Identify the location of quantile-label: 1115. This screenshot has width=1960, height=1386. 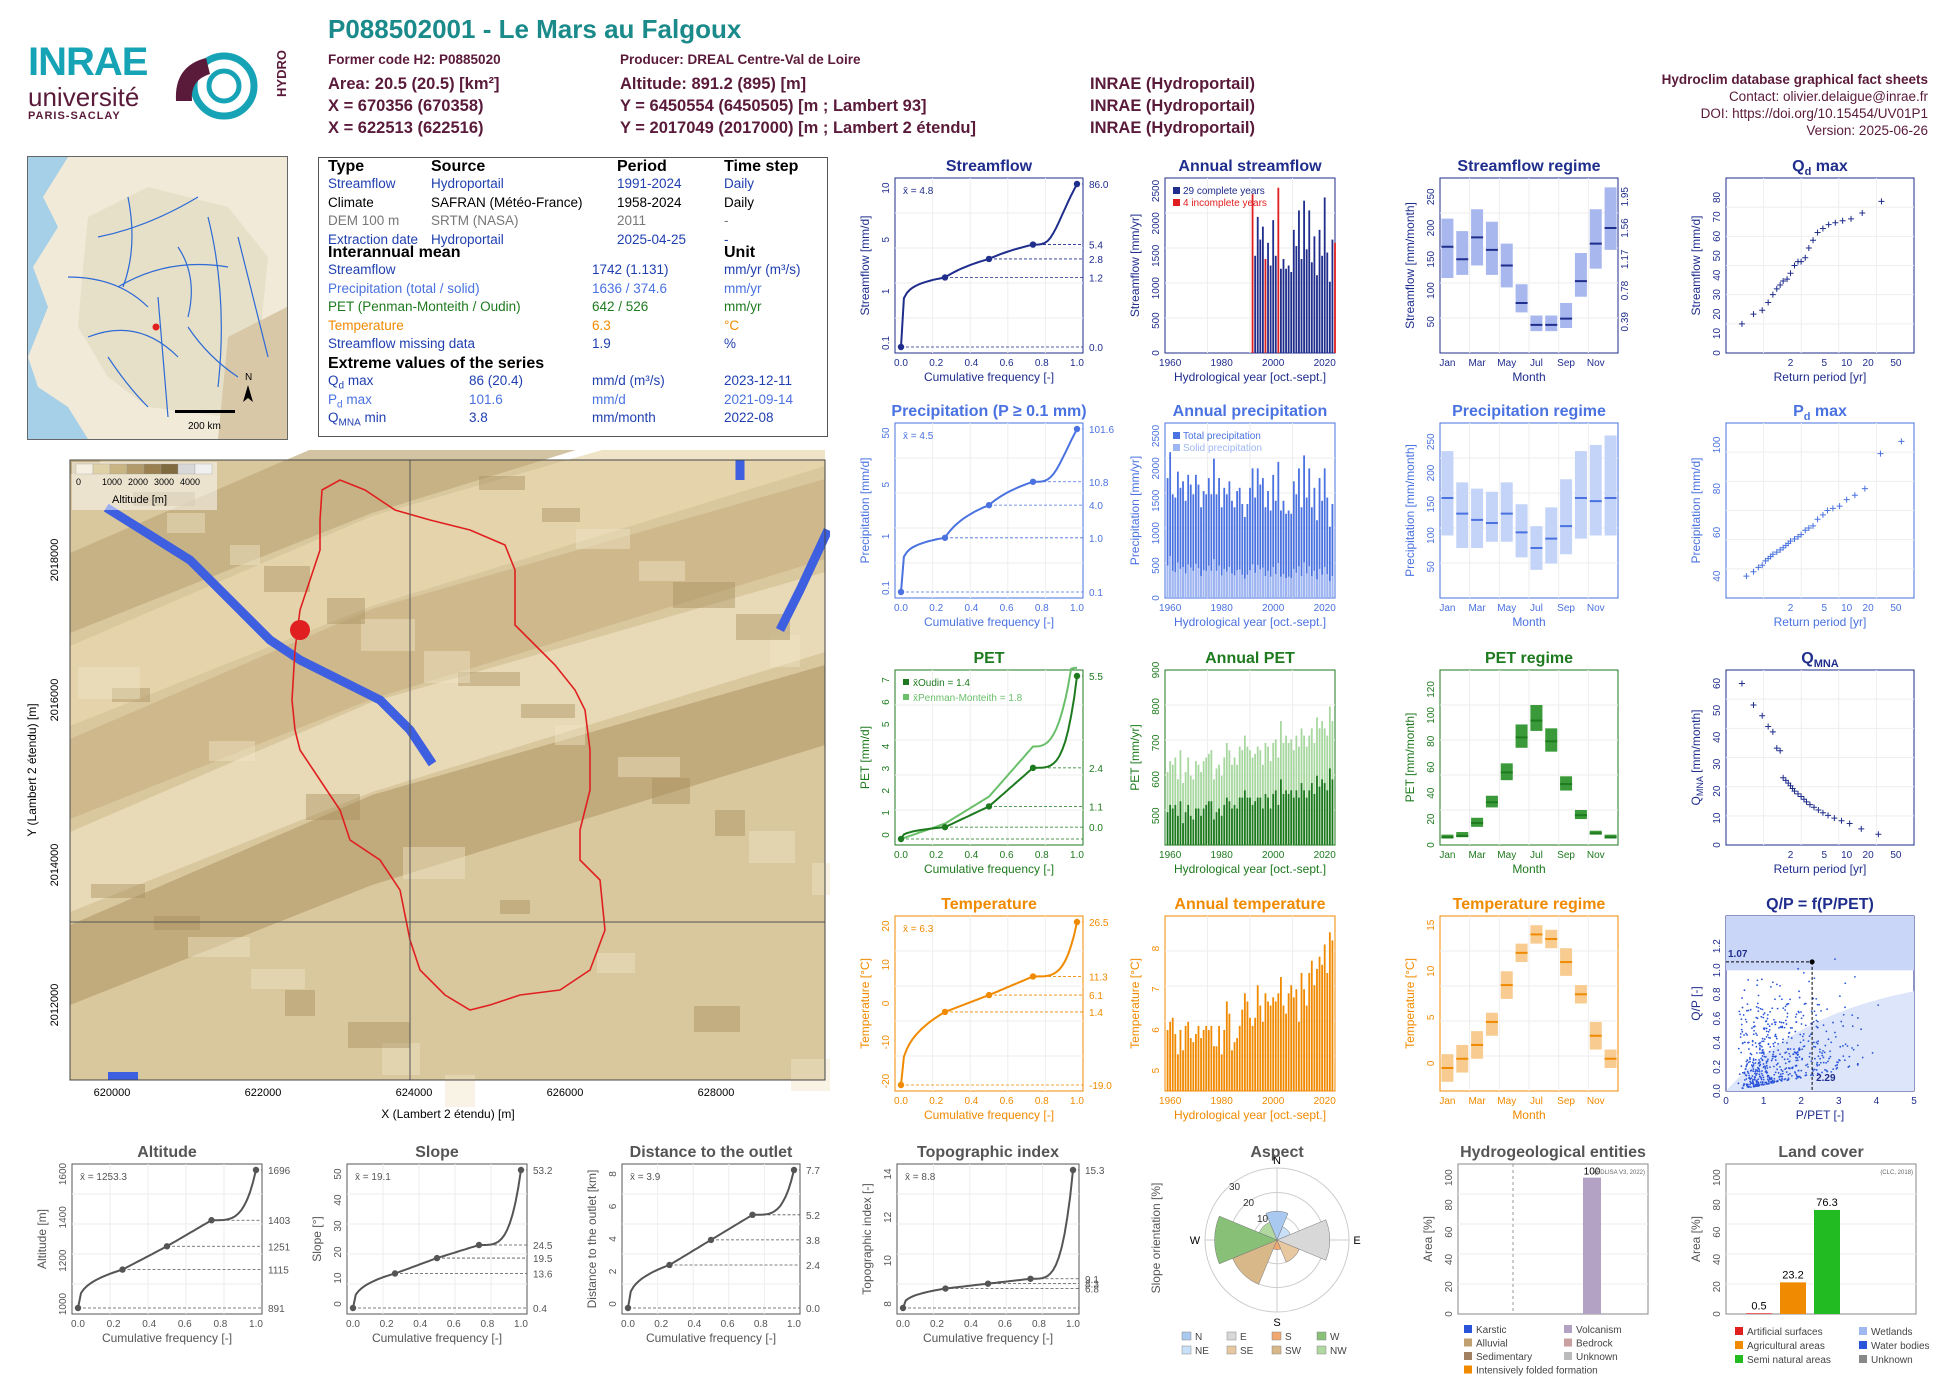
(278, 1271).